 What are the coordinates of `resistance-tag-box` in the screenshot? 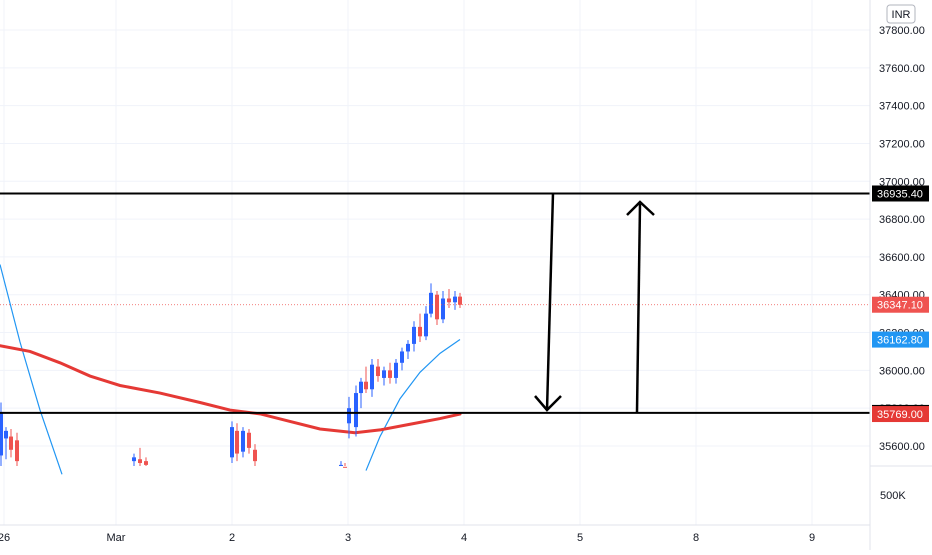 It's located at (900, 193).